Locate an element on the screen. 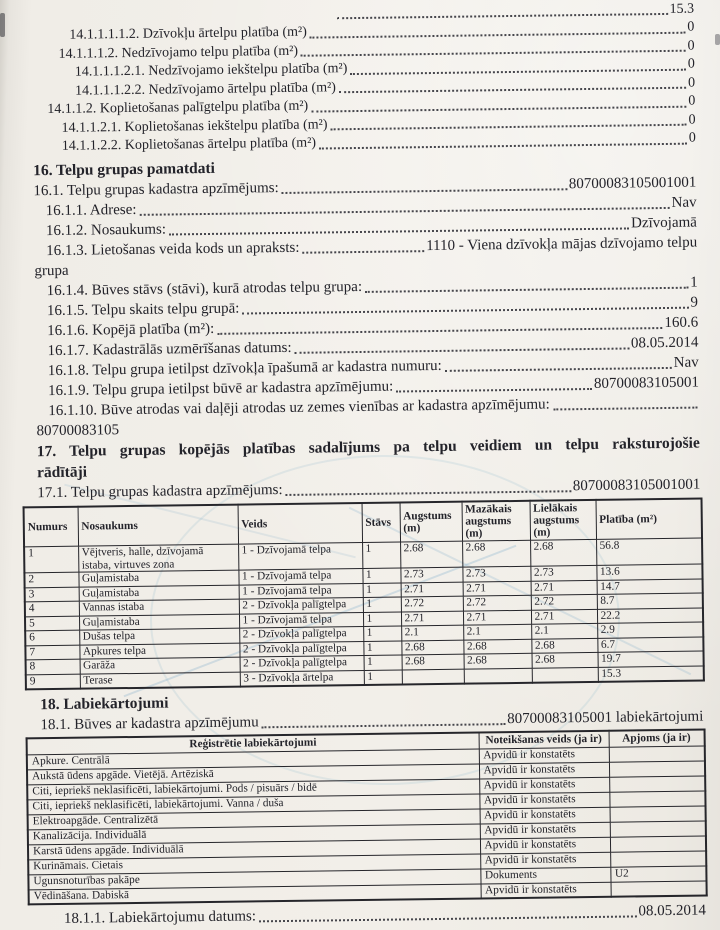  field-value: 1 is located at coordinates (694, 282).